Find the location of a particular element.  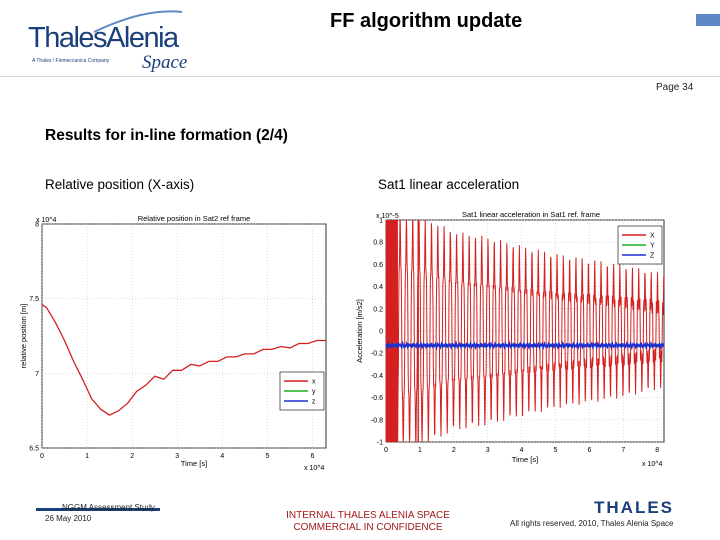

y-multiplier: x 10^-5 is located at coordinates (387, 216).